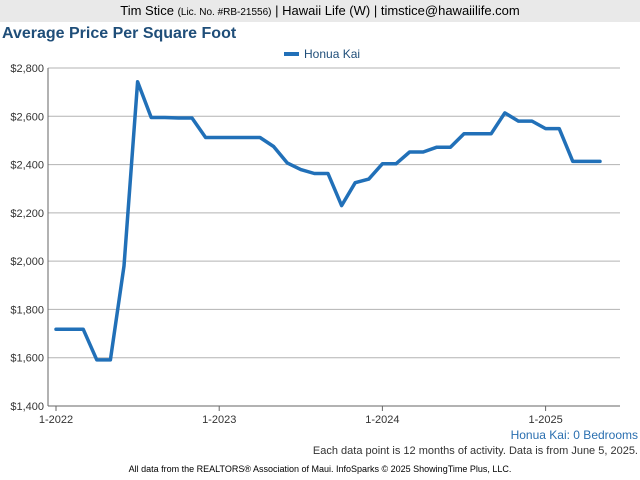 The image size is (640, 480). Describe the element at coordinates (382, 420) in the screenshot. I see `x-tick-label: 1-2024` at that location.